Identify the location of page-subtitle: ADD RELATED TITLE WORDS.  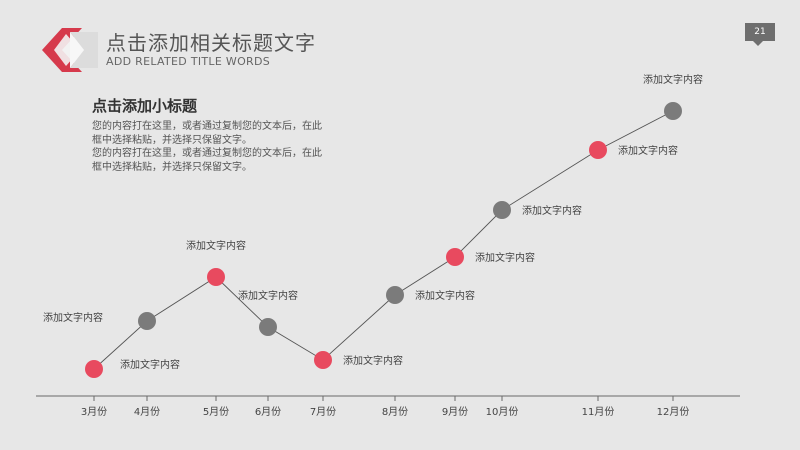
(188, 61).